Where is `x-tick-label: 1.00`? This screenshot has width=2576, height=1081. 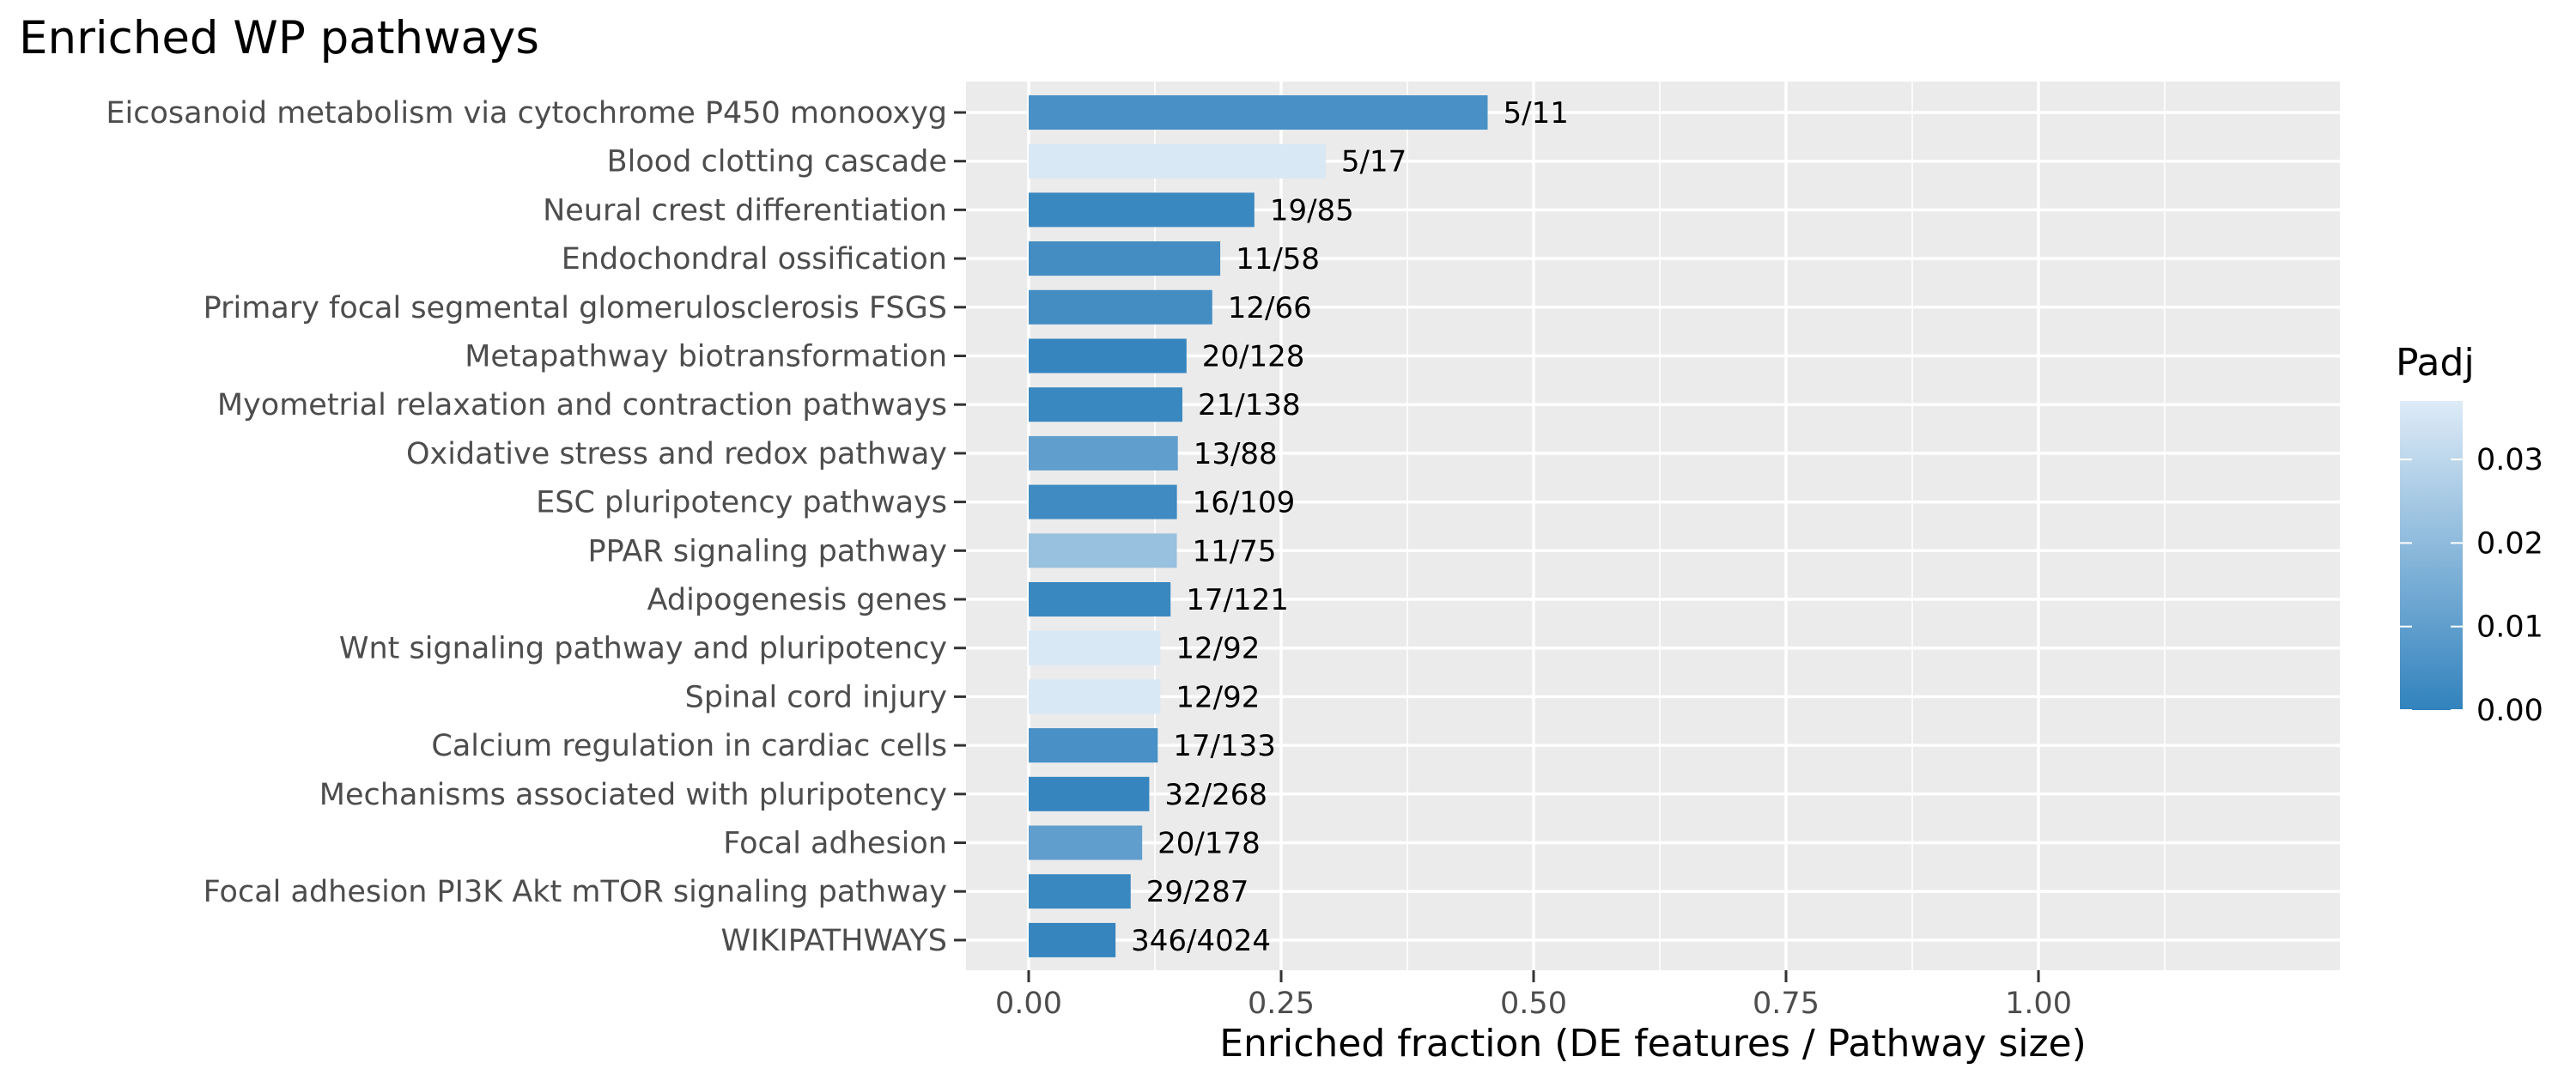 x-tick-label: 1.00 is located at coordinates (2039, 1004).